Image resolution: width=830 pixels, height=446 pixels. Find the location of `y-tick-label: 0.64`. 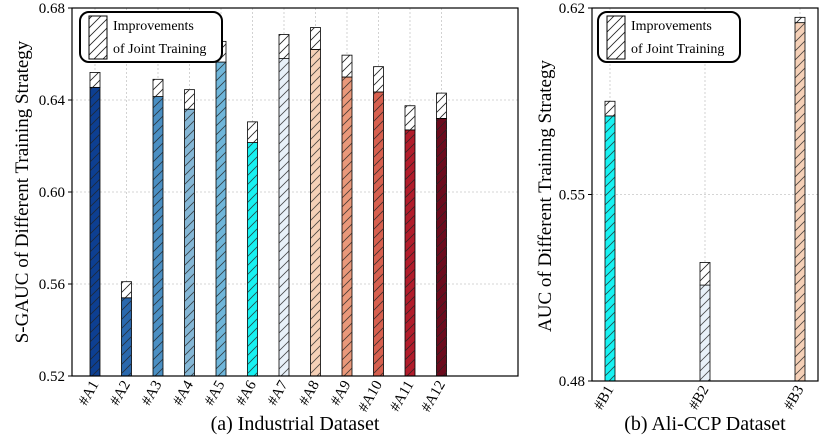

y-tick-label: 0.64 is located at coordinates (52, 101).